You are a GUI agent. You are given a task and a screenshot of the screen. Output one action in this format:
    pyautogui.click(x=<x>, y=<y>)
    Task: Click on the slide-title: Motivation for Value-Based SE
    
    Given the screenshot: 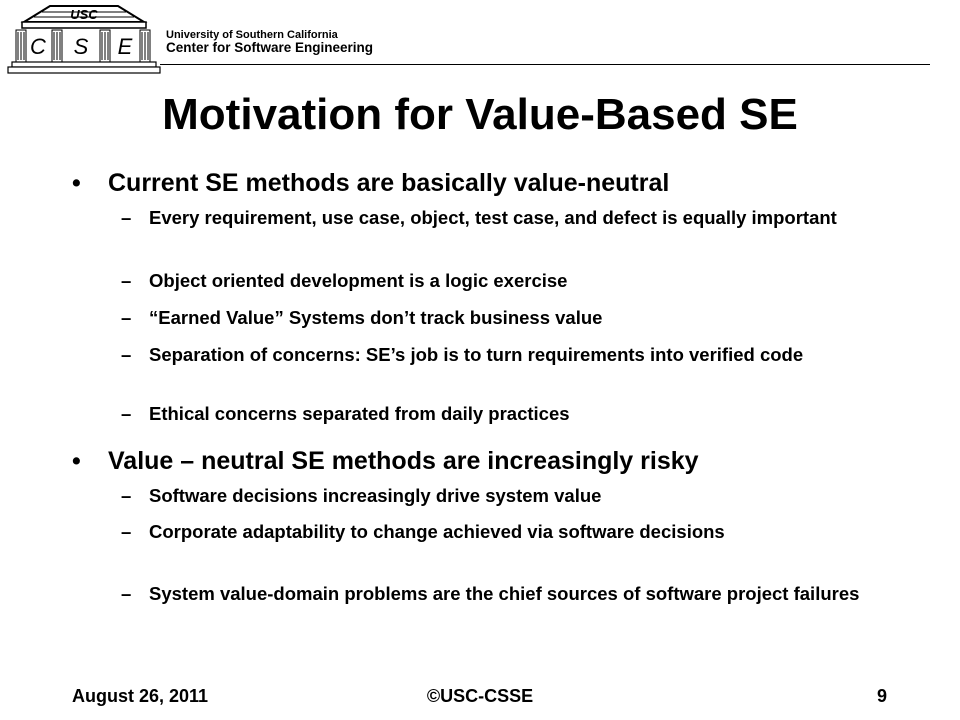 What is the action you would take?
    pyautogui.click(x=480, y=114)
    